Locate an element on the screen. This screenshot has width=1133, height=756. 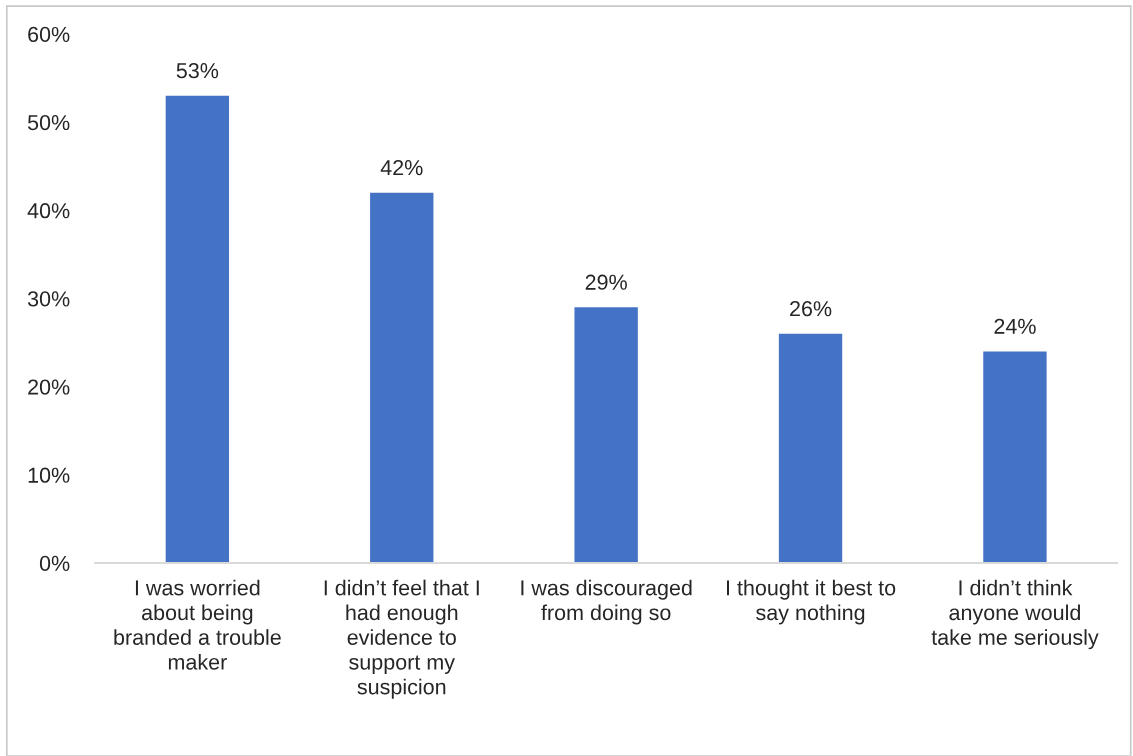
x-tick-label: I thought it best to say nothing is located at coordinates (811, 602).